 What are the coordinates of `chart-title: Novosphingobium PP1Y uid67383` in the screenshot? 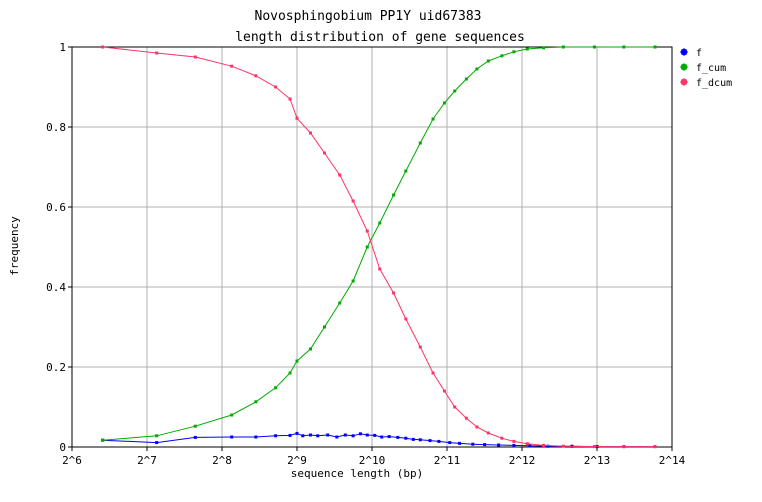 It's located at (368, 16).